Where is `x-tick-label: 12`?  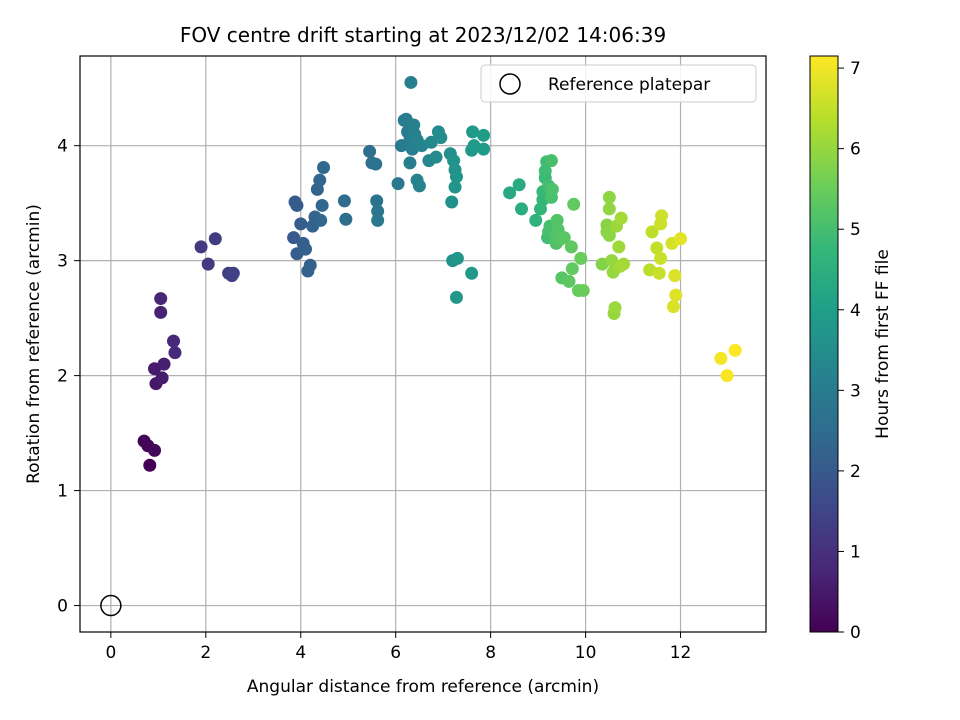 x-tick-label: 12 is located at coordinates (681, 653).